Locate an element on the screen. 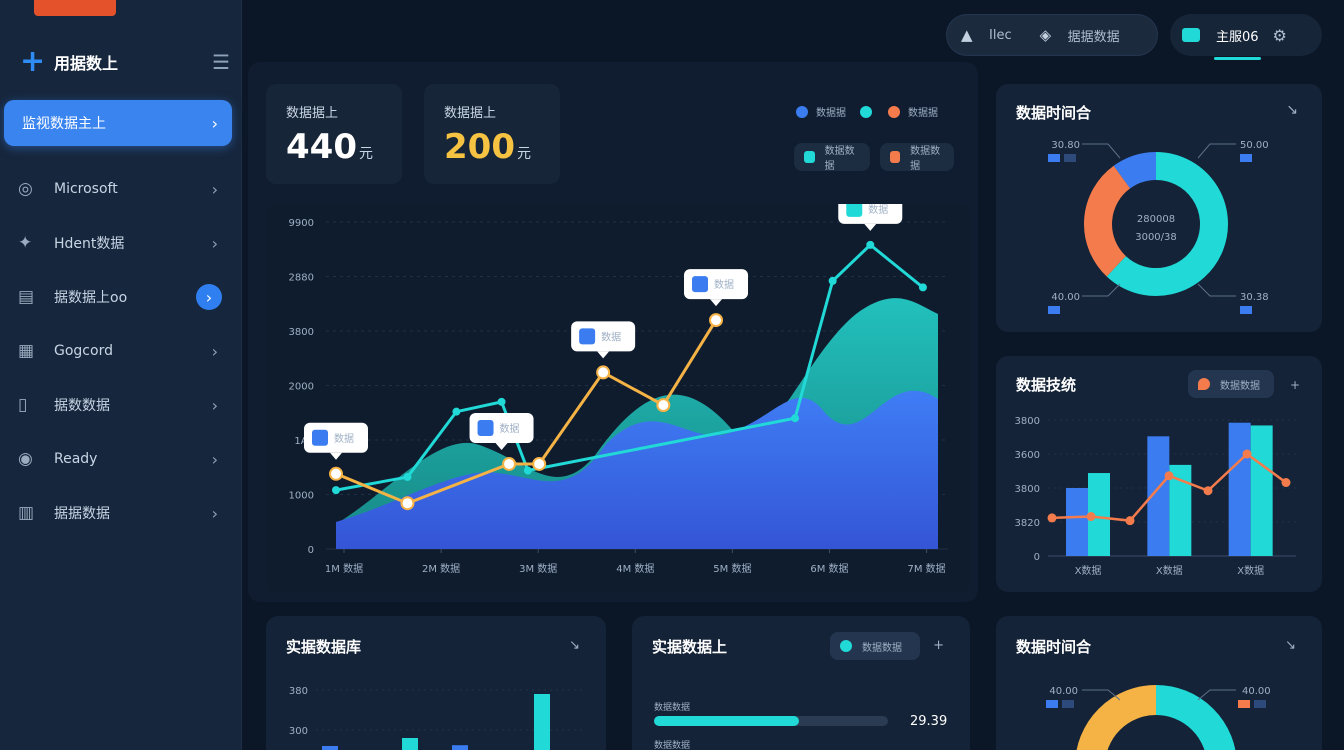 This screenshot has height=750, width=1344. sidebar-item-label: Gogcord is located at coordinates (83, 351).